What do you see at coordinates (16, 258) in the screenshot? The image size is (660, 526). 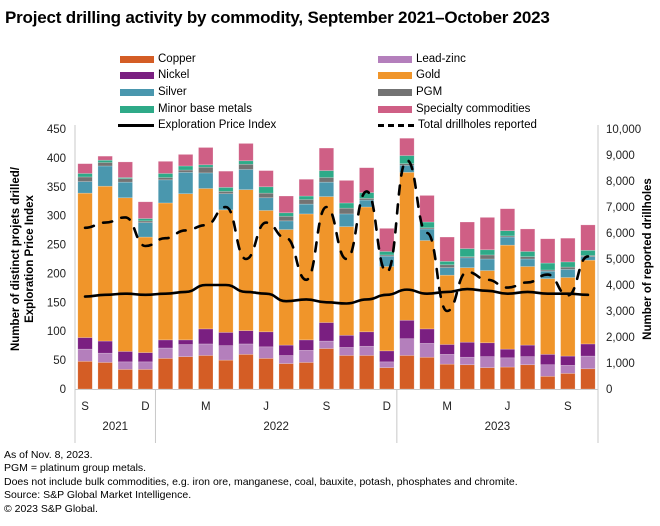 I see `y-axis-label-line1: Number of distinct projets drilled/` at bounding box center [16, 258].